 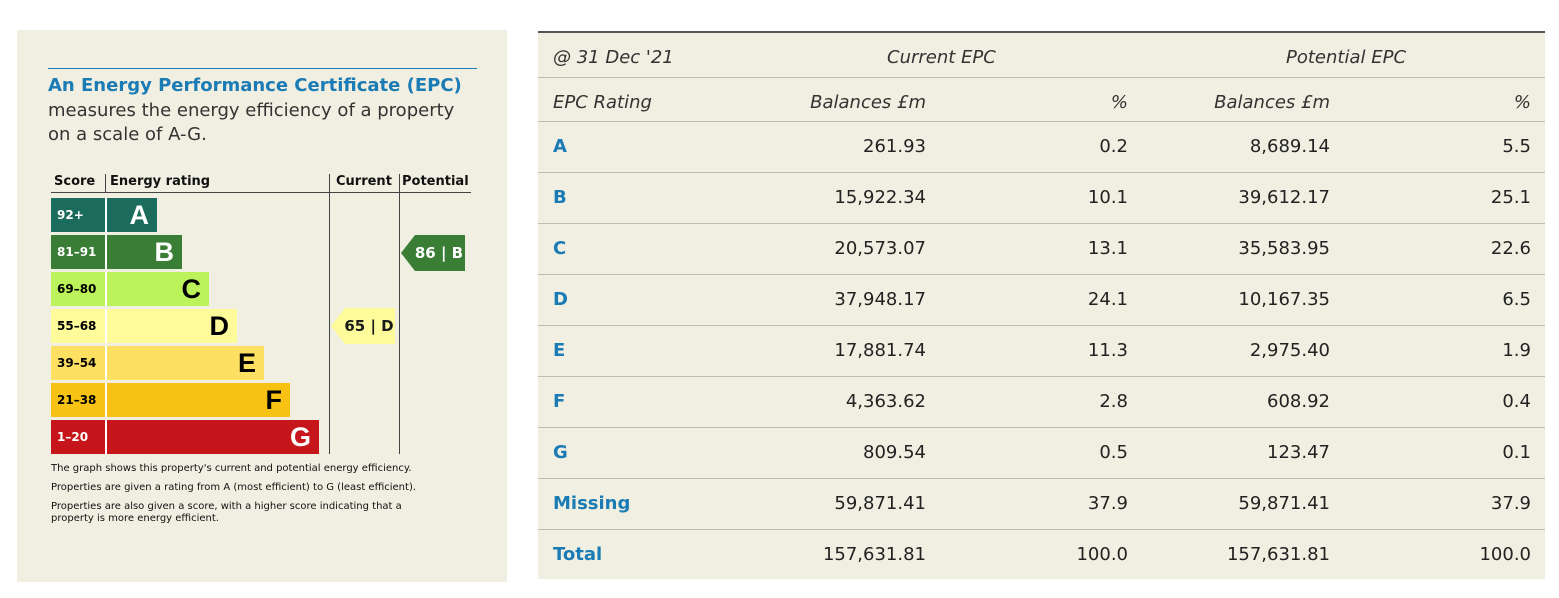 I want to click on current-balance: 809.54, so click(x=894, y=452).